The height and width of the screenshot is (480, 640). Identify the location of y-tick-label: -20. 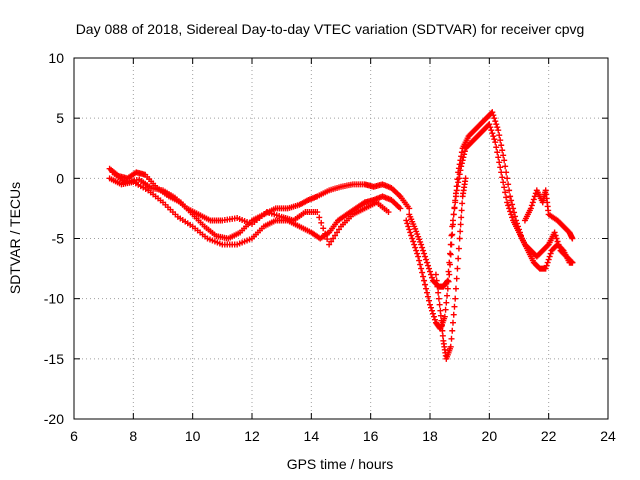
(54, 419).